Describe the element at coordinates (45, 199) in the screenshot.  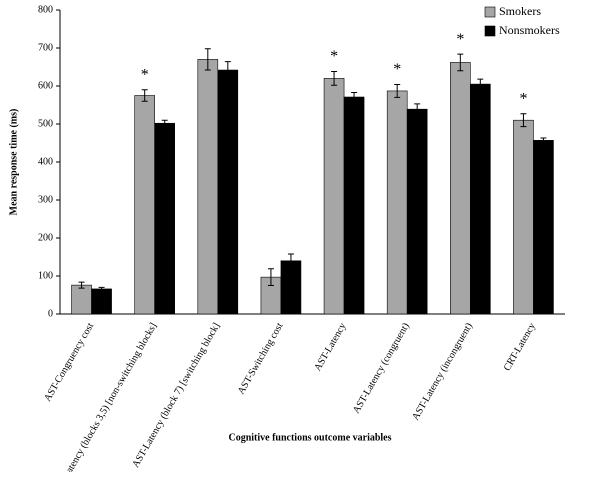
I see `y-tick-label: 300` at that location.